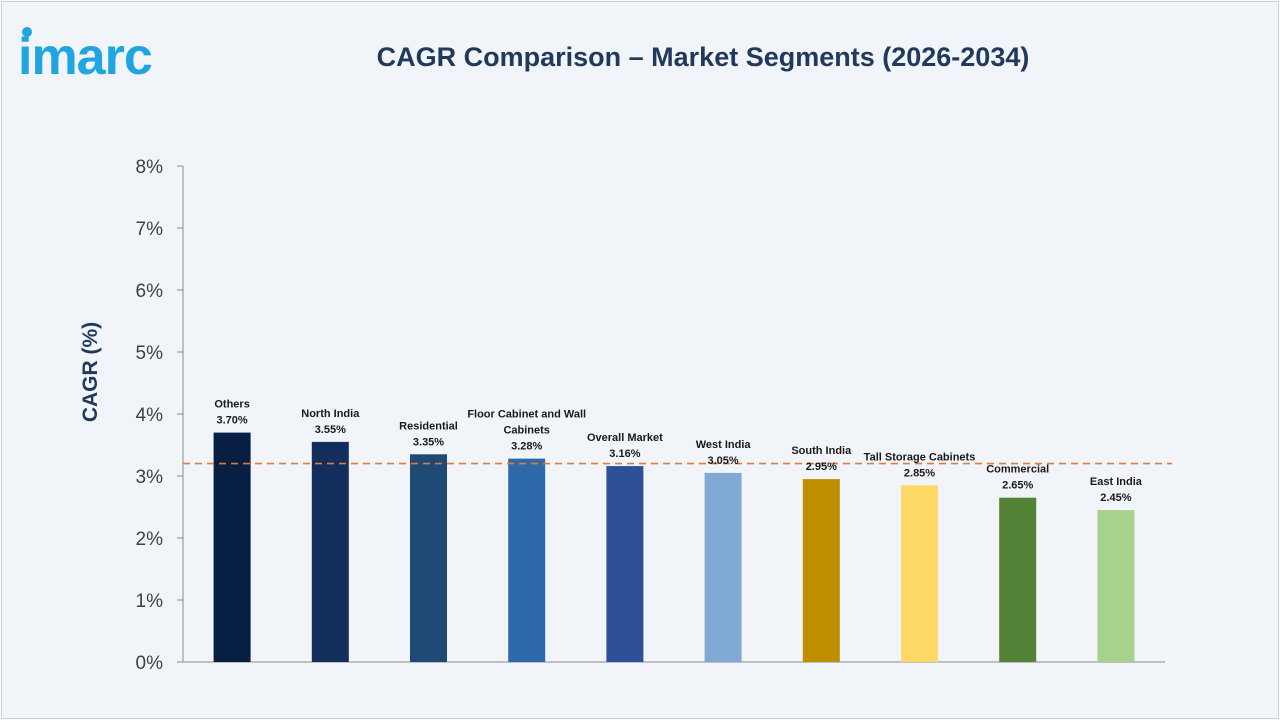  I want to click on y-tick-label: 8%, so click(150, 167).